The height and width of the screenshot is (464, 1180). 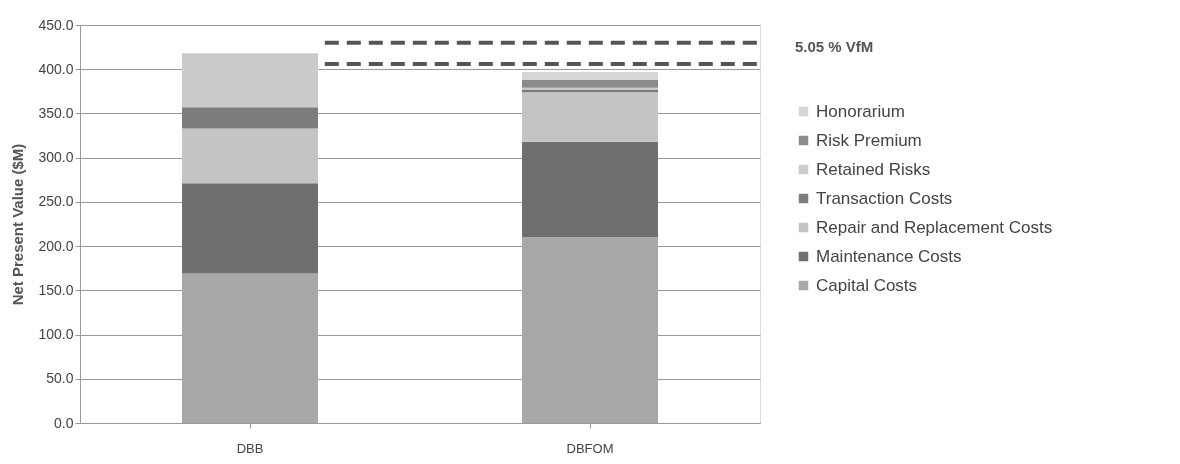 What do you see at coordinates (64, 422) in the screenshot?
I see `y-tick-label: 0.0` at bounding box center [64, 422].